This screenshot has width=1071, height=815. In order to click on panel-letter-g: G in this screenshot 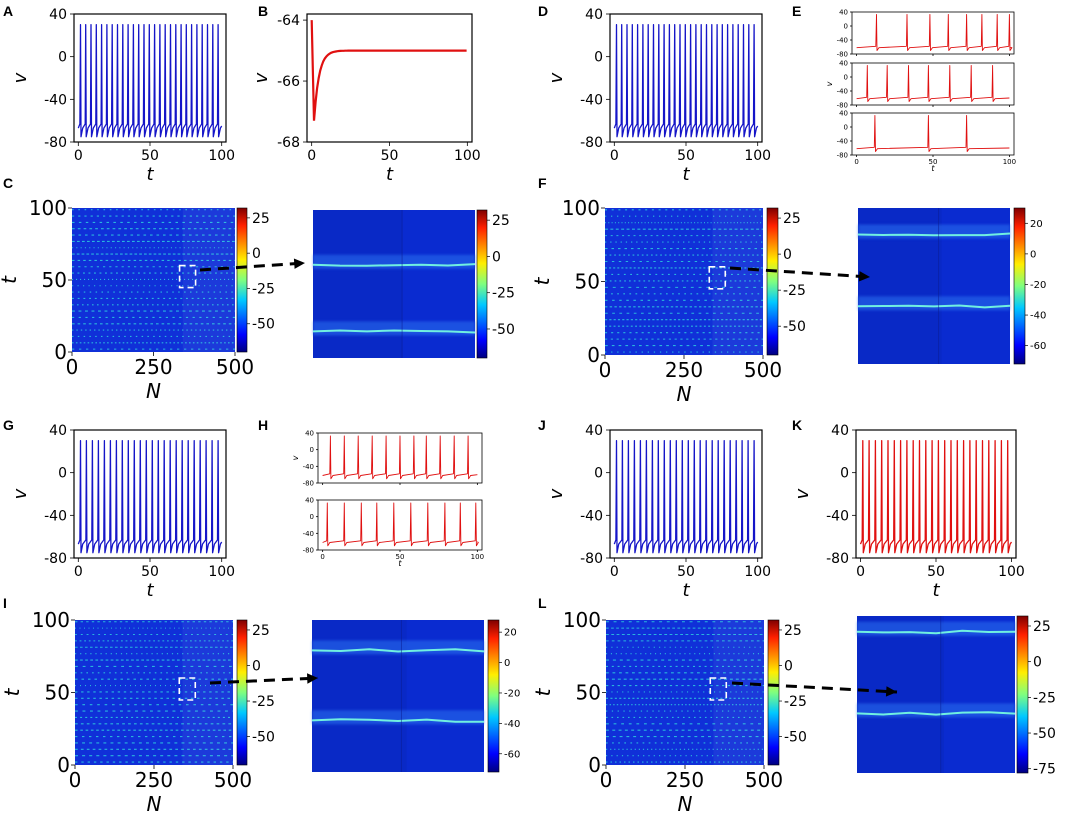, I will do `click(8, 425)`.